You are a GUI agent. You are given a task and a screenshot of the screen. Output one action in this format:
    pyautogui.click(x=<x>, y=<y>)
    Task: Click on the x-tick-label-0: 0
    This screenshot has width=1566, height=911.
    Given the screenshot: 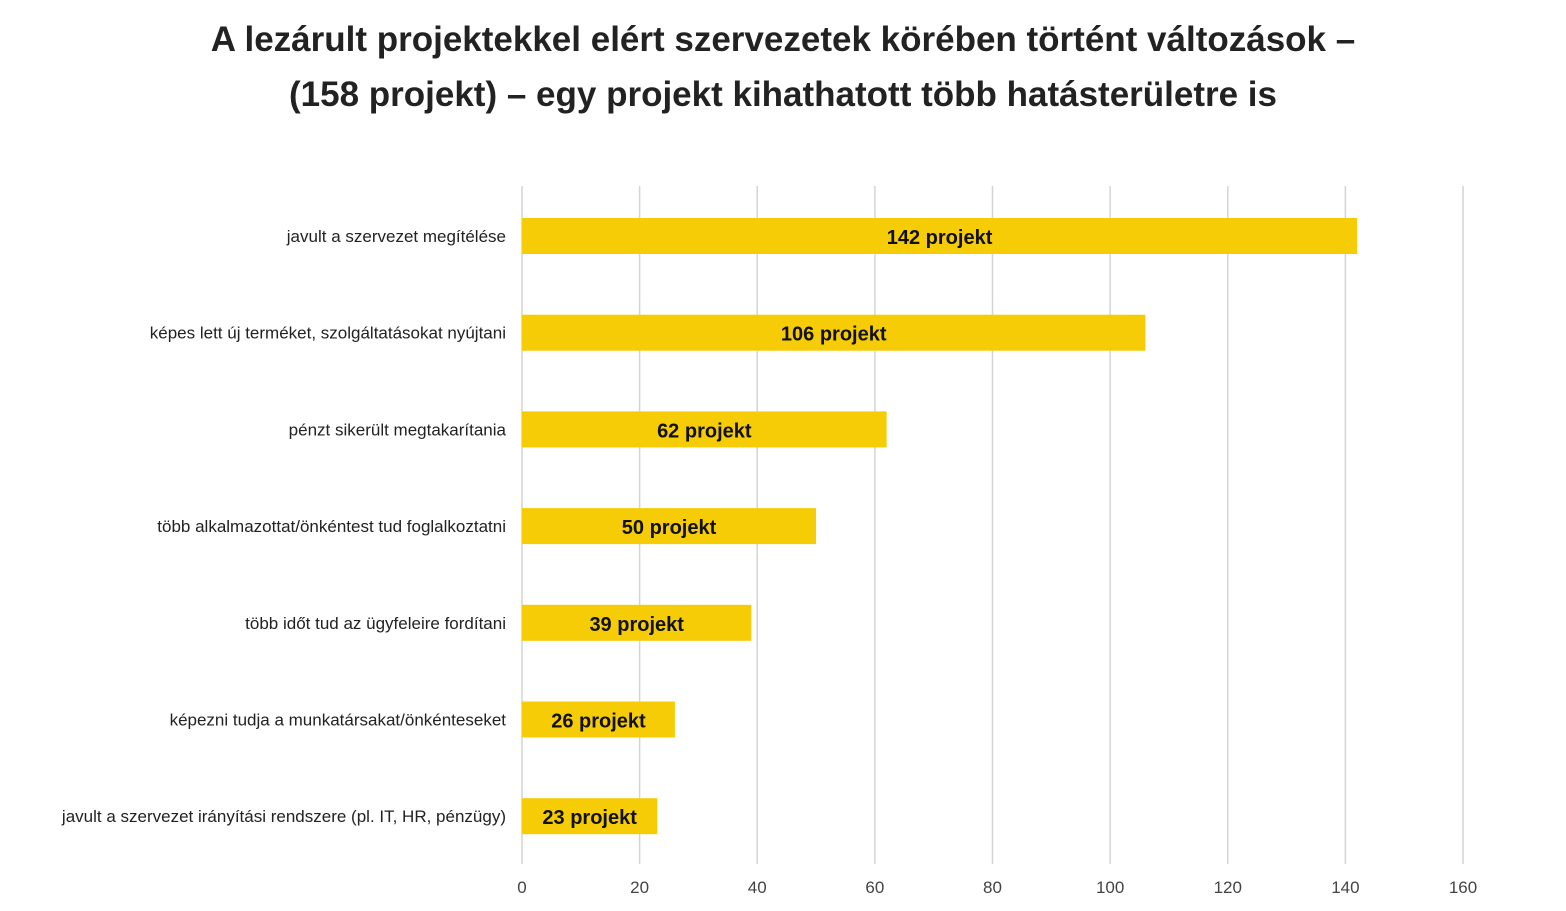 What is the action you would take?
    pyautogui.click(x=521, y=887)
    